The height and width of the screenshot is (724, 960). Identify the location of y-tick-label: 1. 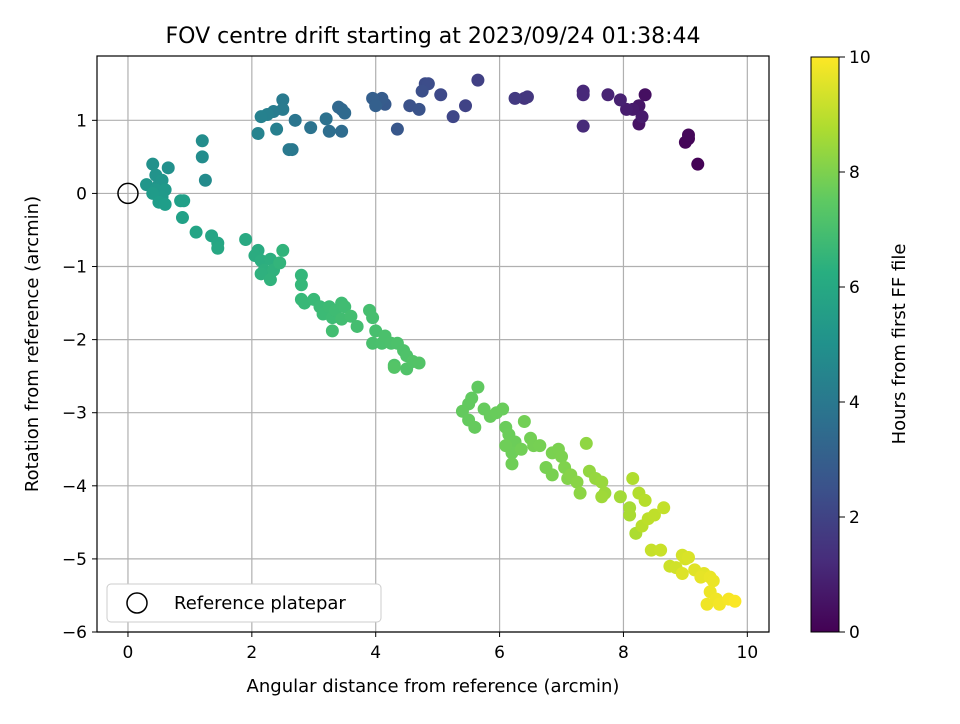
(81, 121).